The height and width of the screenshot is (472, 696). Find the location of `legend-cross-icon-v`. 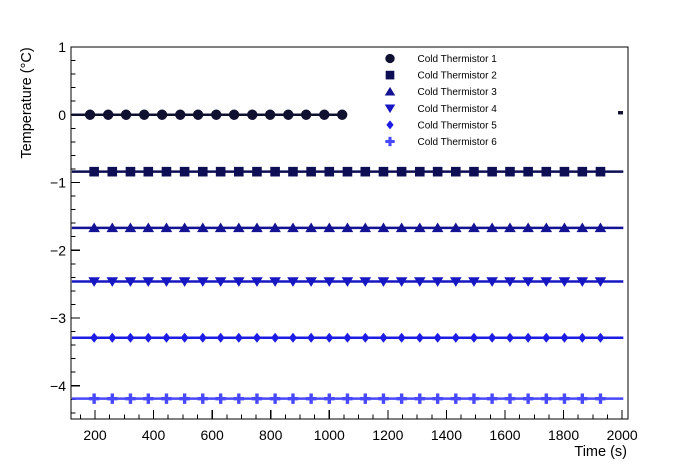

legend-cross-icon-v is located at coordinates (390, 141).